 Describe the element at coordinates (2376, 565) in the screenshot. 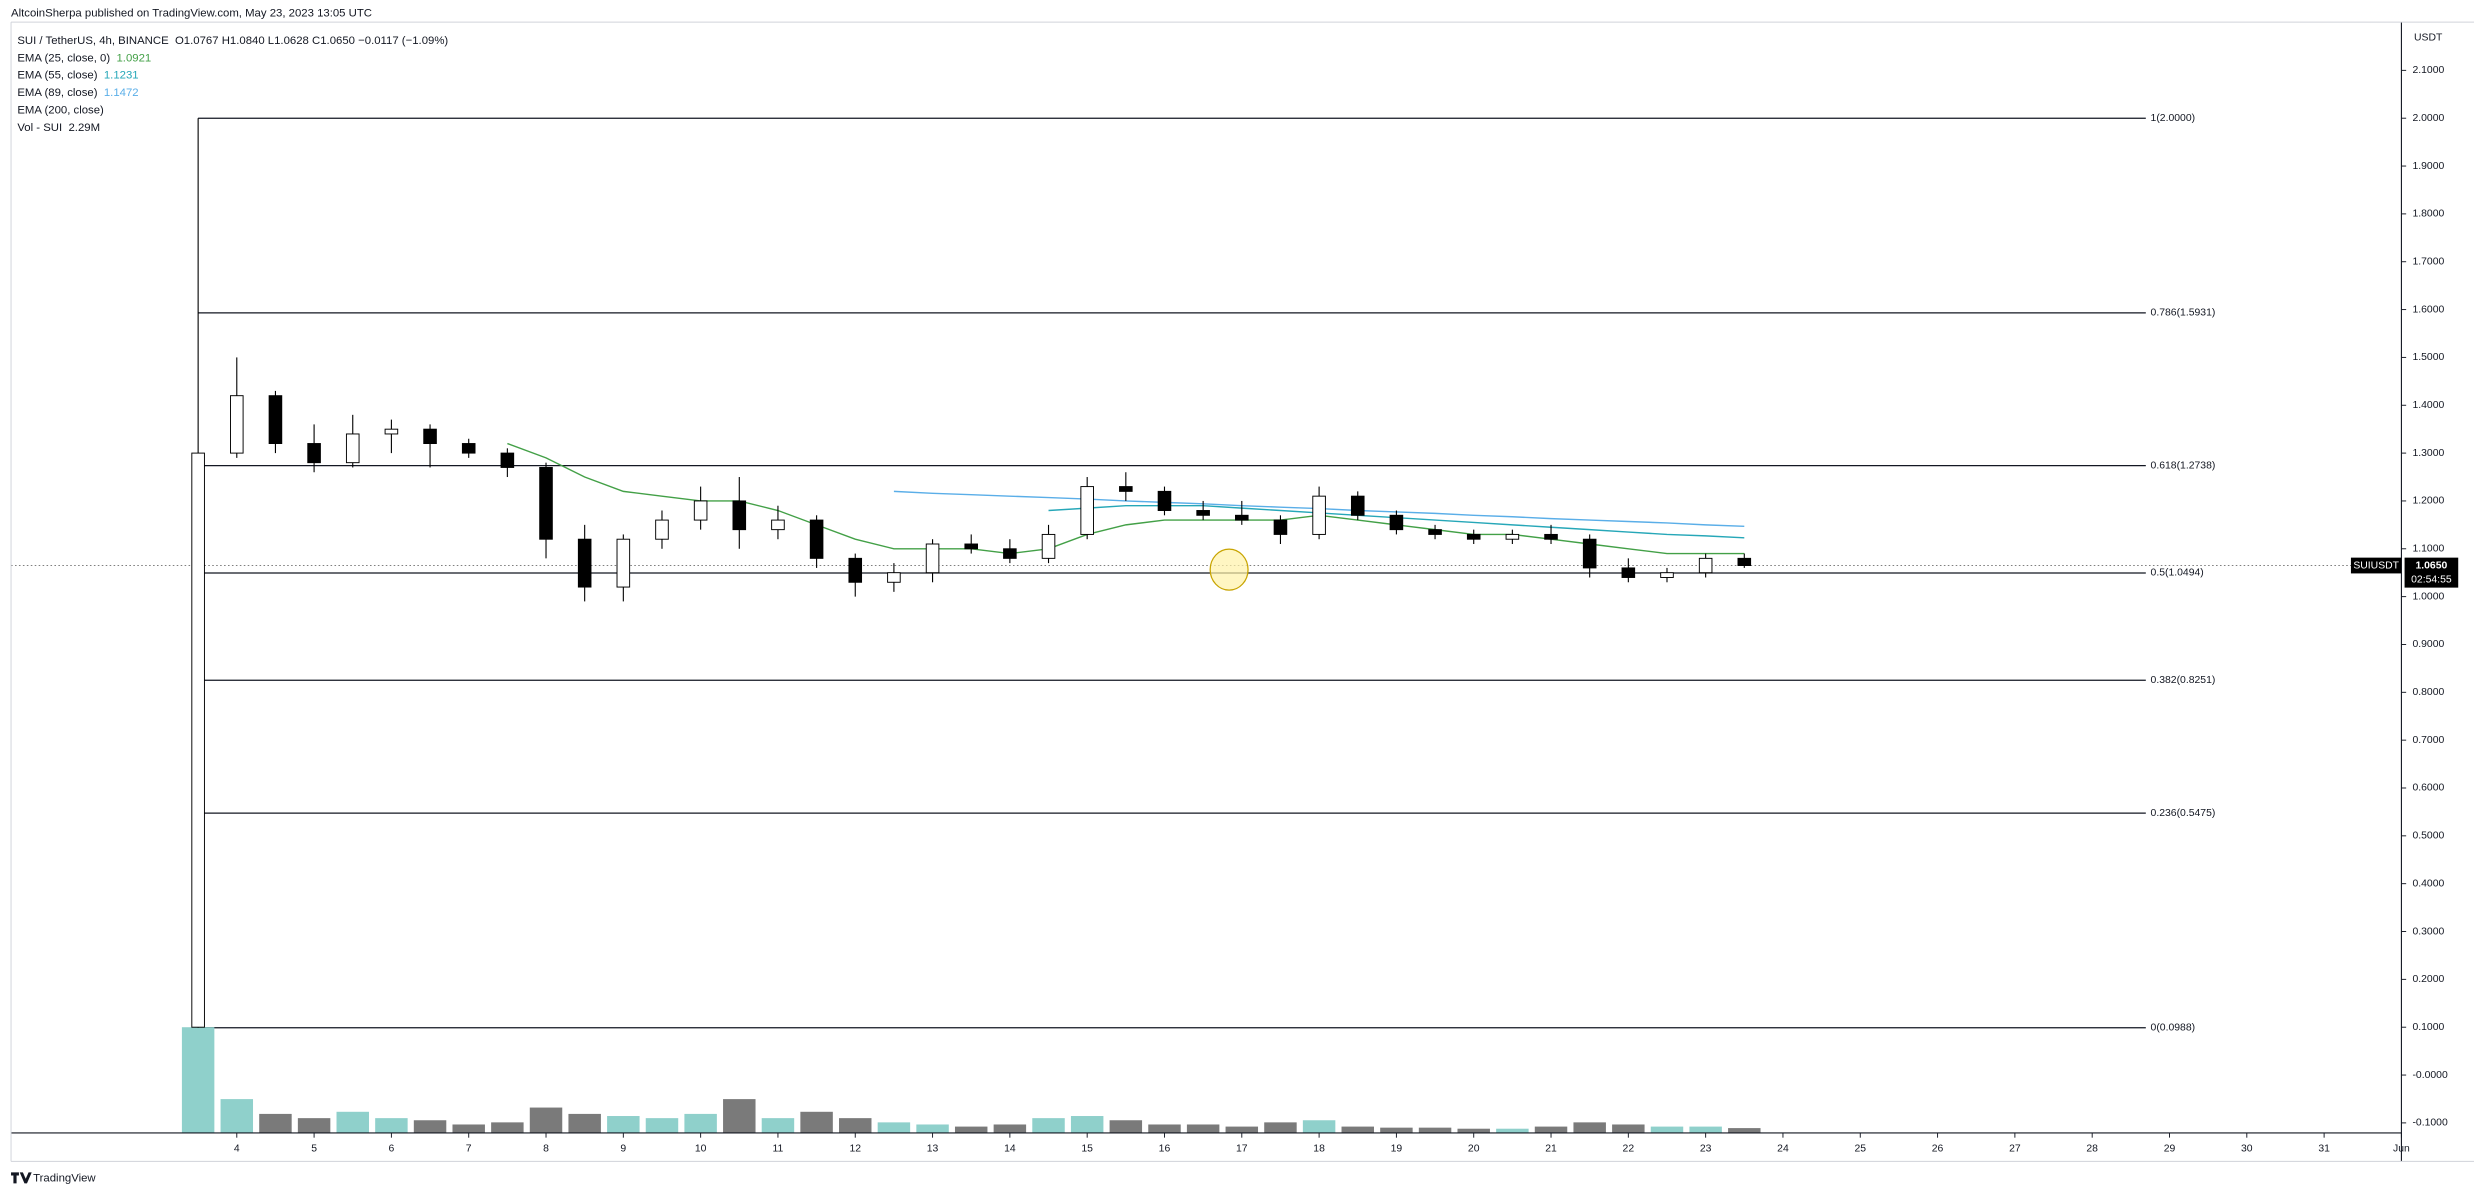

I see `symbol-tag` at that location.